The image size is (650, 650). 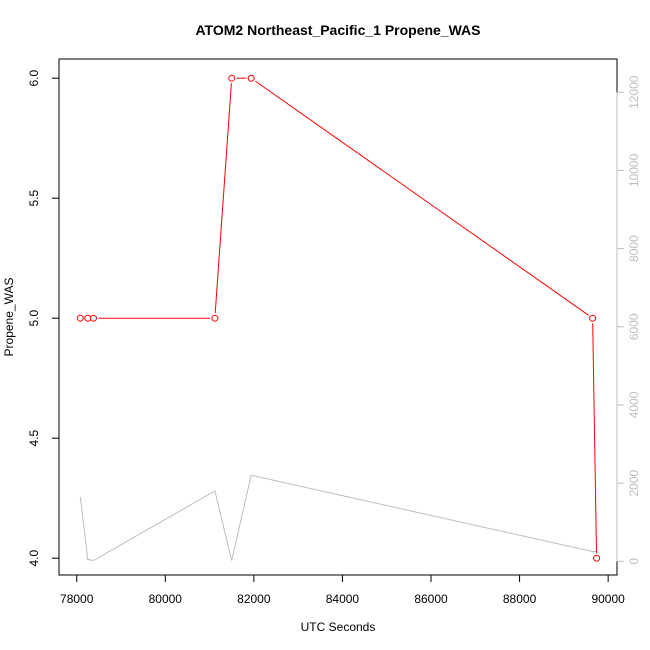 What do you see at coordinates (9, 317) in the screenshot?
I see `y-axis-label: Propene_WAS` at bounding box center [9, 317].